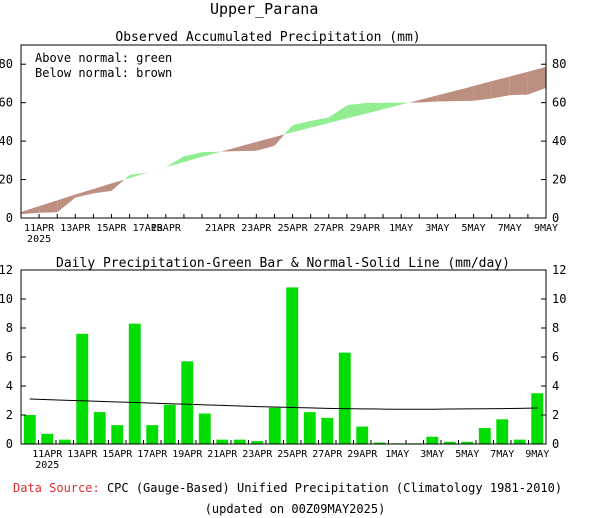 This screenshot has height=518, width=590. What do you see at coordinates (220, 228) in the screenshot?
I see `x-tick-label: 21APR` at bounding box center [220, 228].